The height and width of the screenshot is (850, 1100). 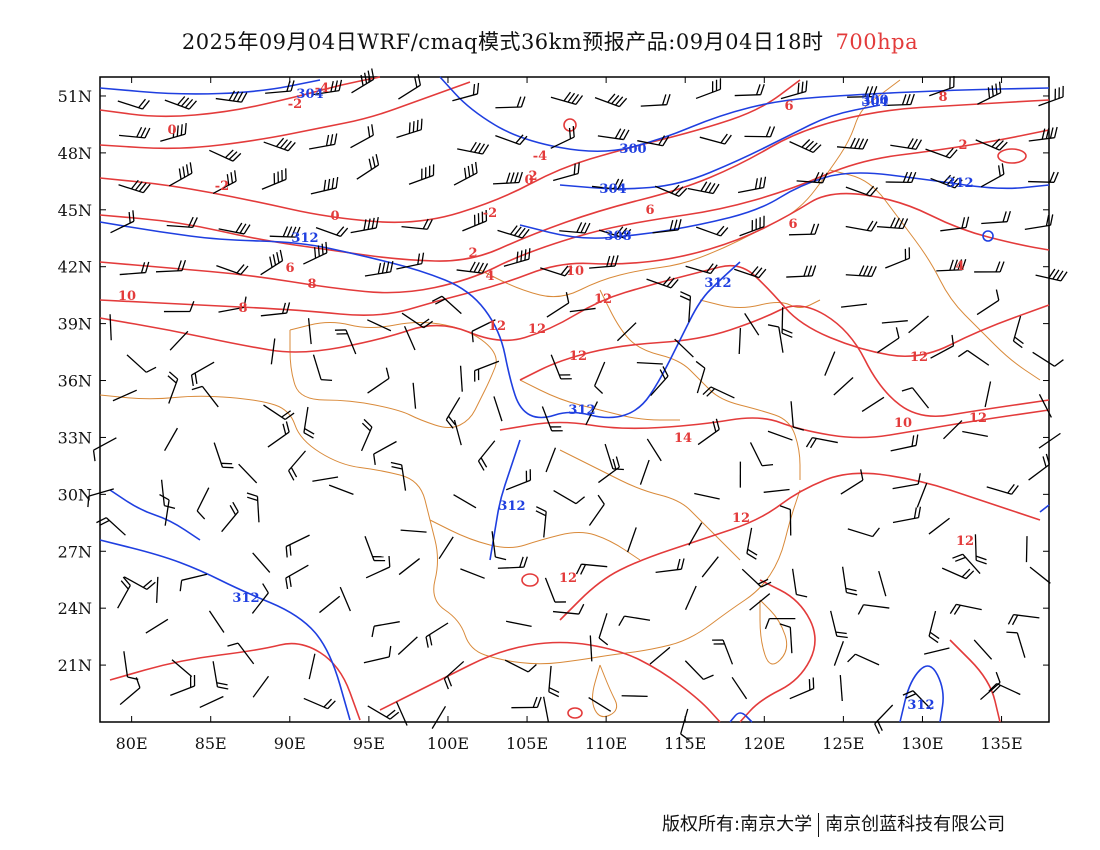 I want to click on lon-tick-label: 120E, so click(x=764, y=743).